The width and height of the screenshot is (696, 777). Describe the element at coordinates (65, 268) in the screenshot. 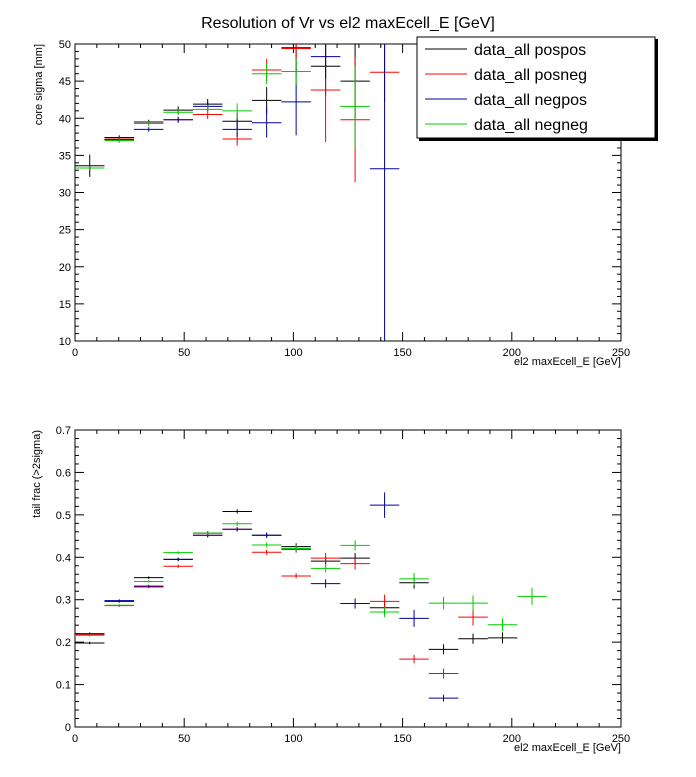

I see `top-y-tick-label: 20` at that location.